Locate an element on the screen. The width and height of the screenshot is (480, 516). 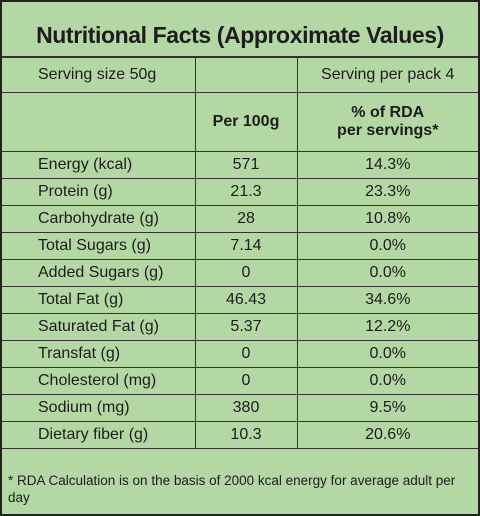
per-100g-value: 10.3 is located at coordinates (246, 435).